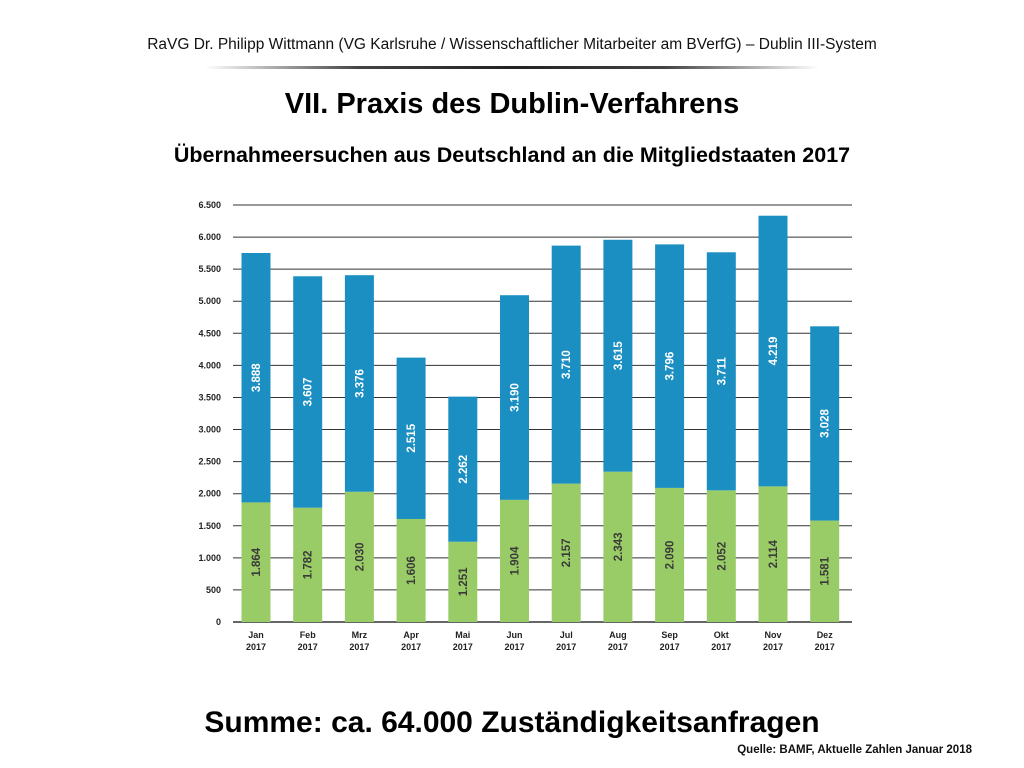 Image resolution: width=1024 pixels, height=768 pixels. Describe the element at coordinates (512, 104) in the screenshot. I see `slide-title: VII. Praxis des Dublin-Verfahrens` at that location.